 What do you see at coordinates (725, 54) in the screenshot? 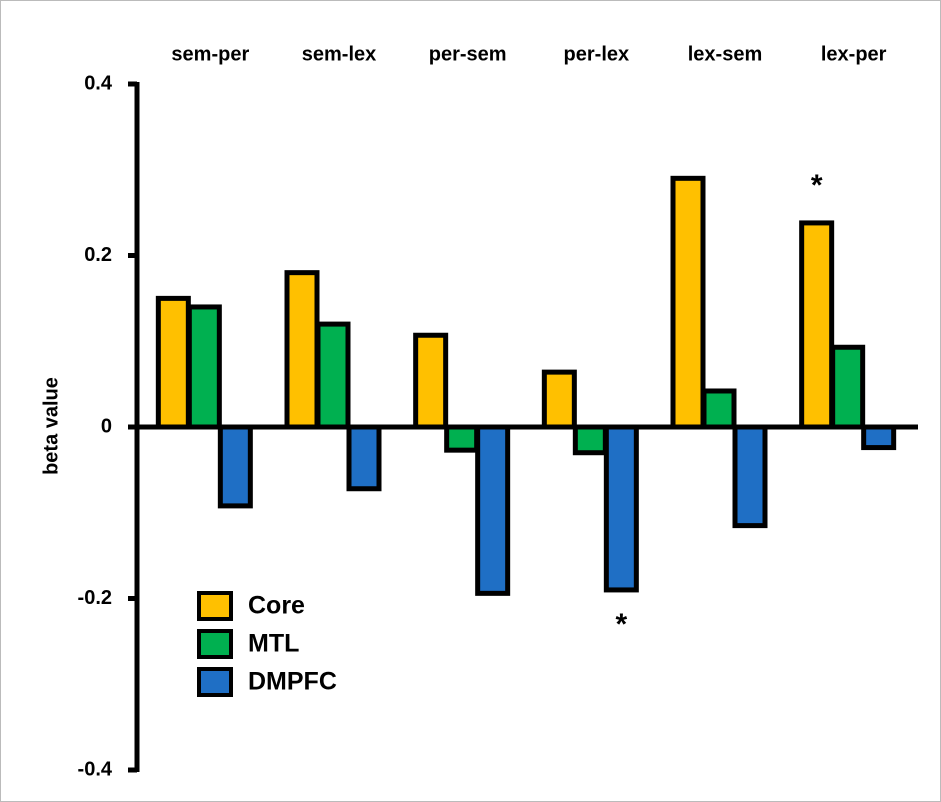
I see `category-label: lex-sem` at bounding box center [725, 54].